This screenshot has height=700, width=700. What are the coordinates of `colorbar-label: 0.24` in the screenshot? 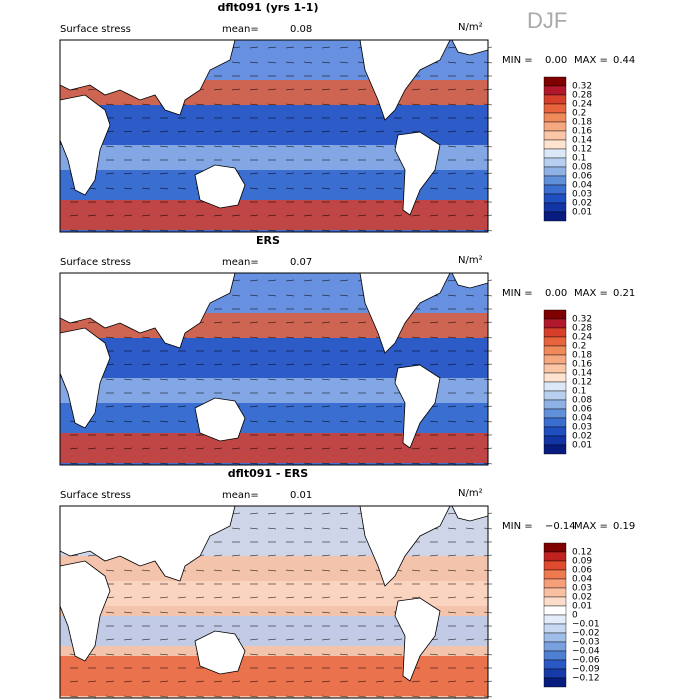 It's located at (582, 105).